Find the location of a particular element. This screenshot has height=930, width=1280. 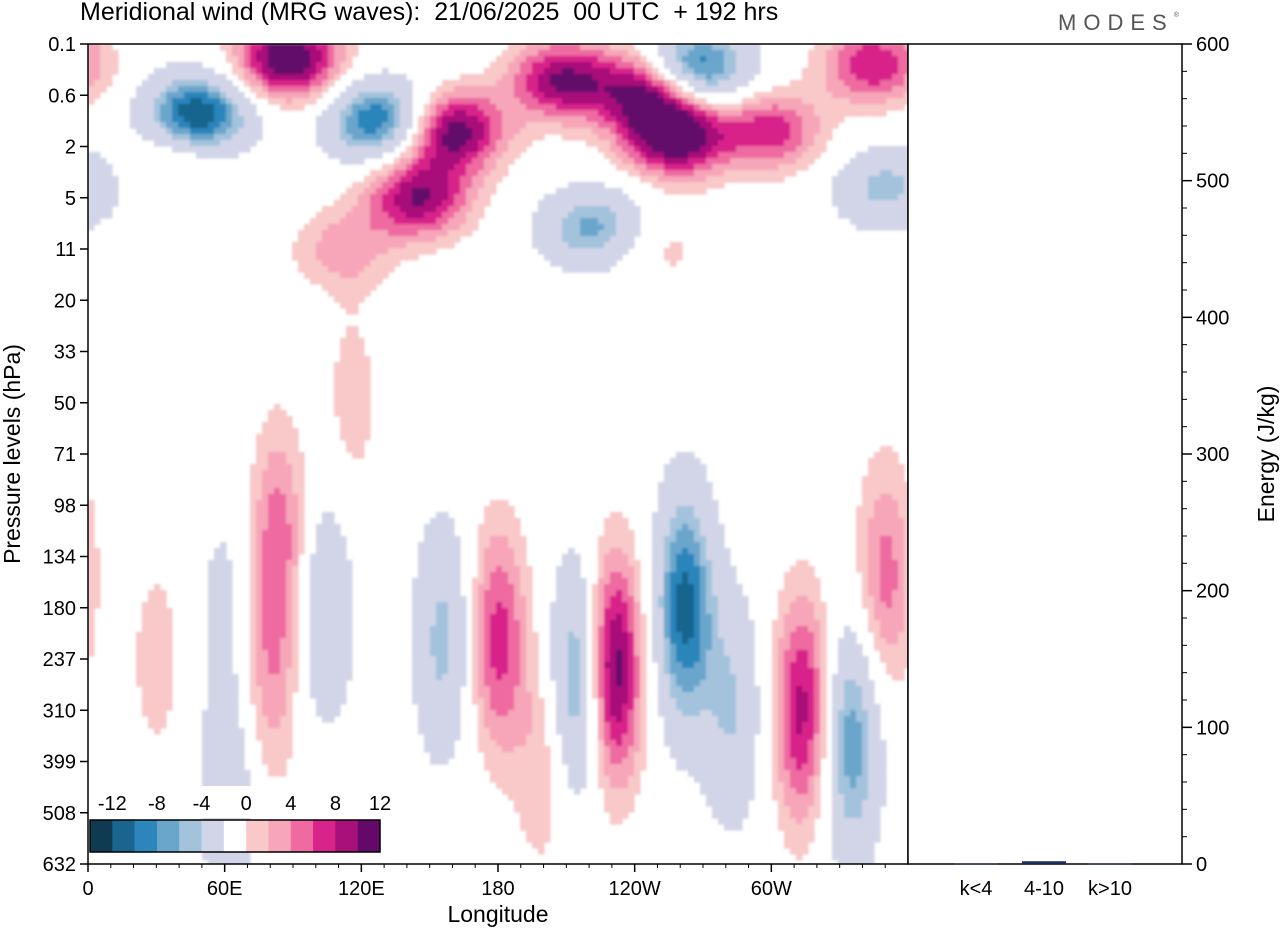

y-tick-label: 20 is located at coordinates (65, 301).